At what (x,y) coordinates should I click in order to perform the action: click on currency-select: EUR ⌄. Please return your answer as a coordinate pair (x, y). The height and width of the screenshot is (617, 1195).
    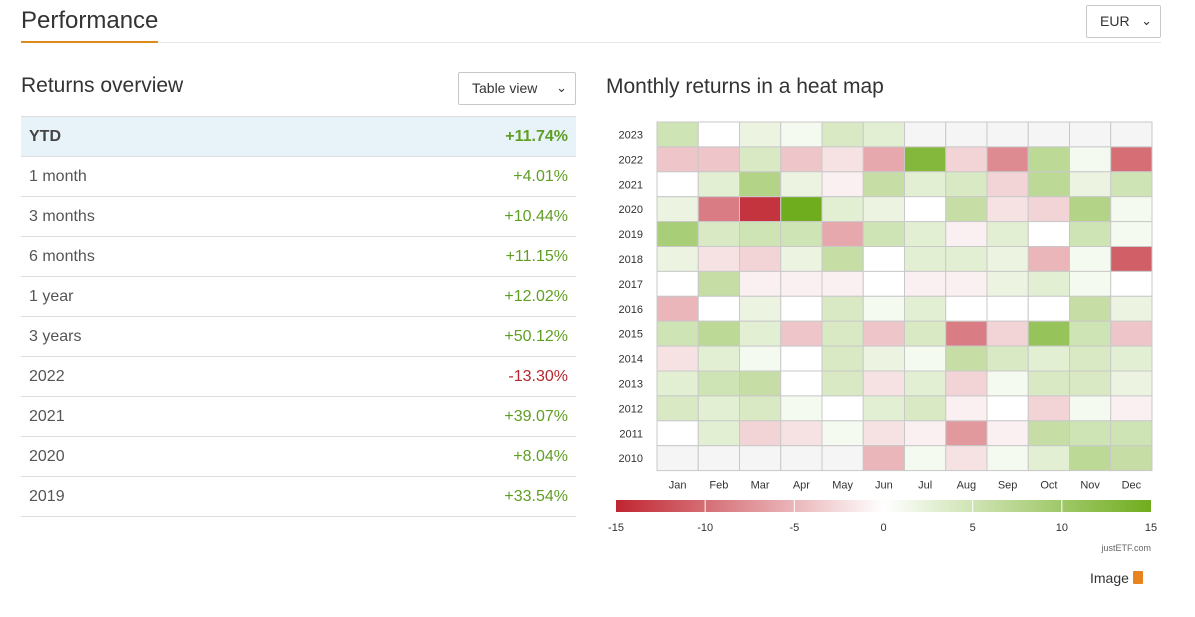
    Looking at the image, I should click on (1123, 21).